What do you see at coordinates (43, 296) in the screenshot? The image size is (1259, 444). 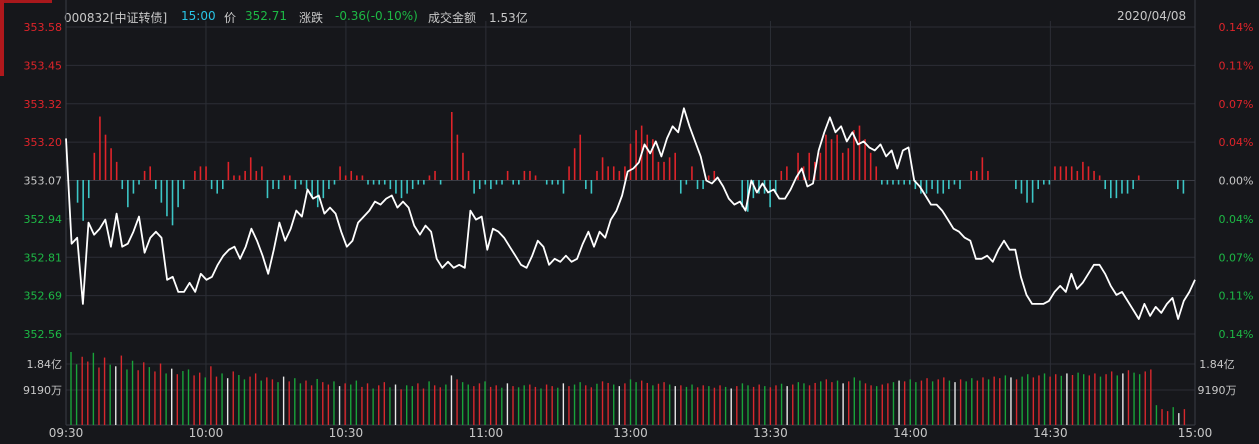 I see `price-tick-label: 352.69` at bounding box center [43, 296].